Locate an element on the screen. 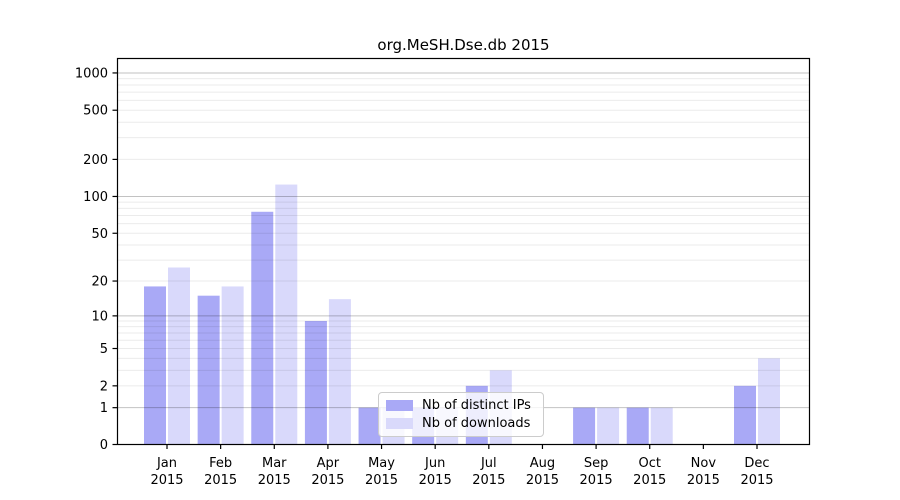 The width and height of the screenshot is (900, 500). x-tick-label: Jan 2015 is located at coordinates (166, 472).